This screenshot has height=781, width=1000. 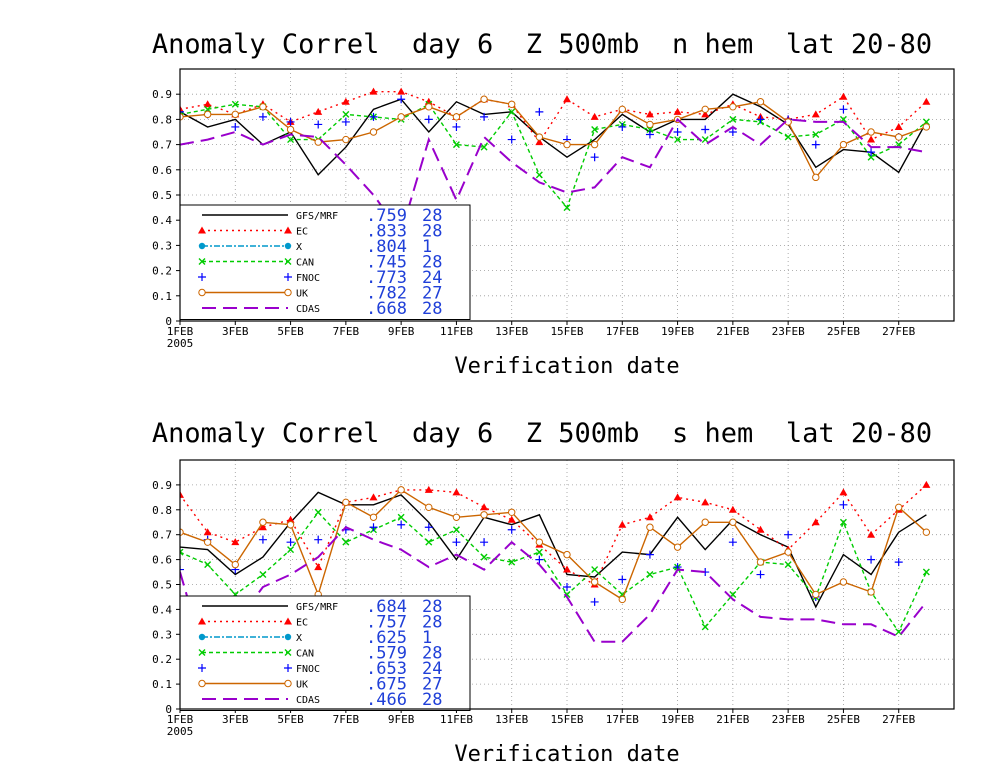 I want to click on x-tick-label: 9FEB, so click(x=401, y=719).